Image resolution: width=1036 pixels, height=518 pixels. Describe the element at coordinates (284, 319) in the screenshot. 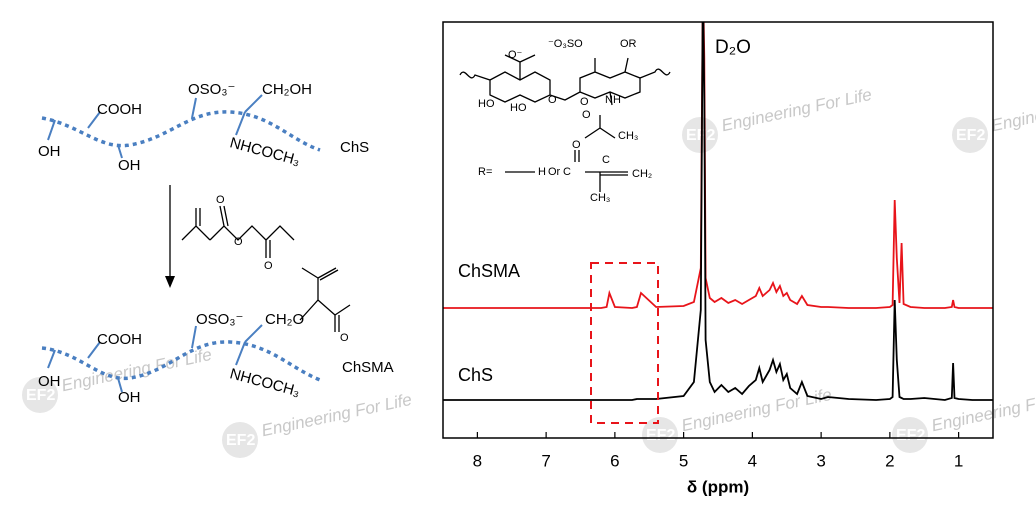

I see `label: CH₂O` at that location.